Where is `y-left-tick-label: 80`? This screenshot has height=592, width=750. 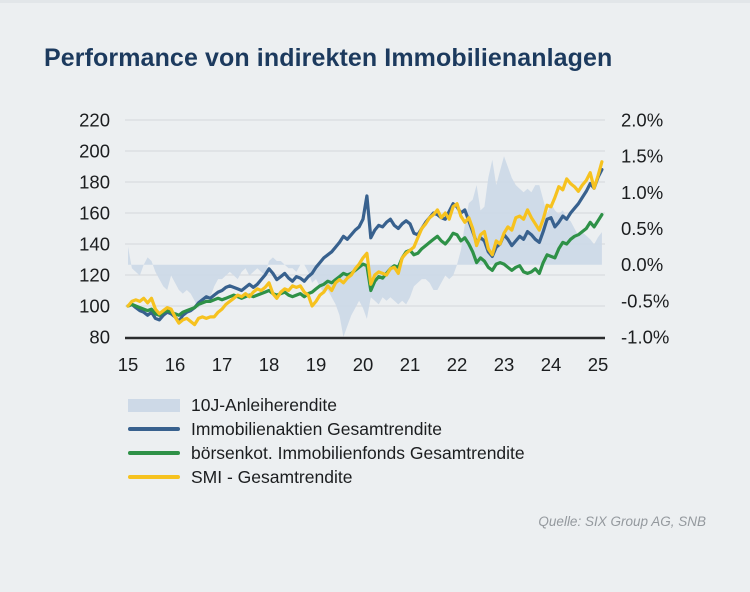 y-left-tick-label: 80 is located at coordinates (99, 337).